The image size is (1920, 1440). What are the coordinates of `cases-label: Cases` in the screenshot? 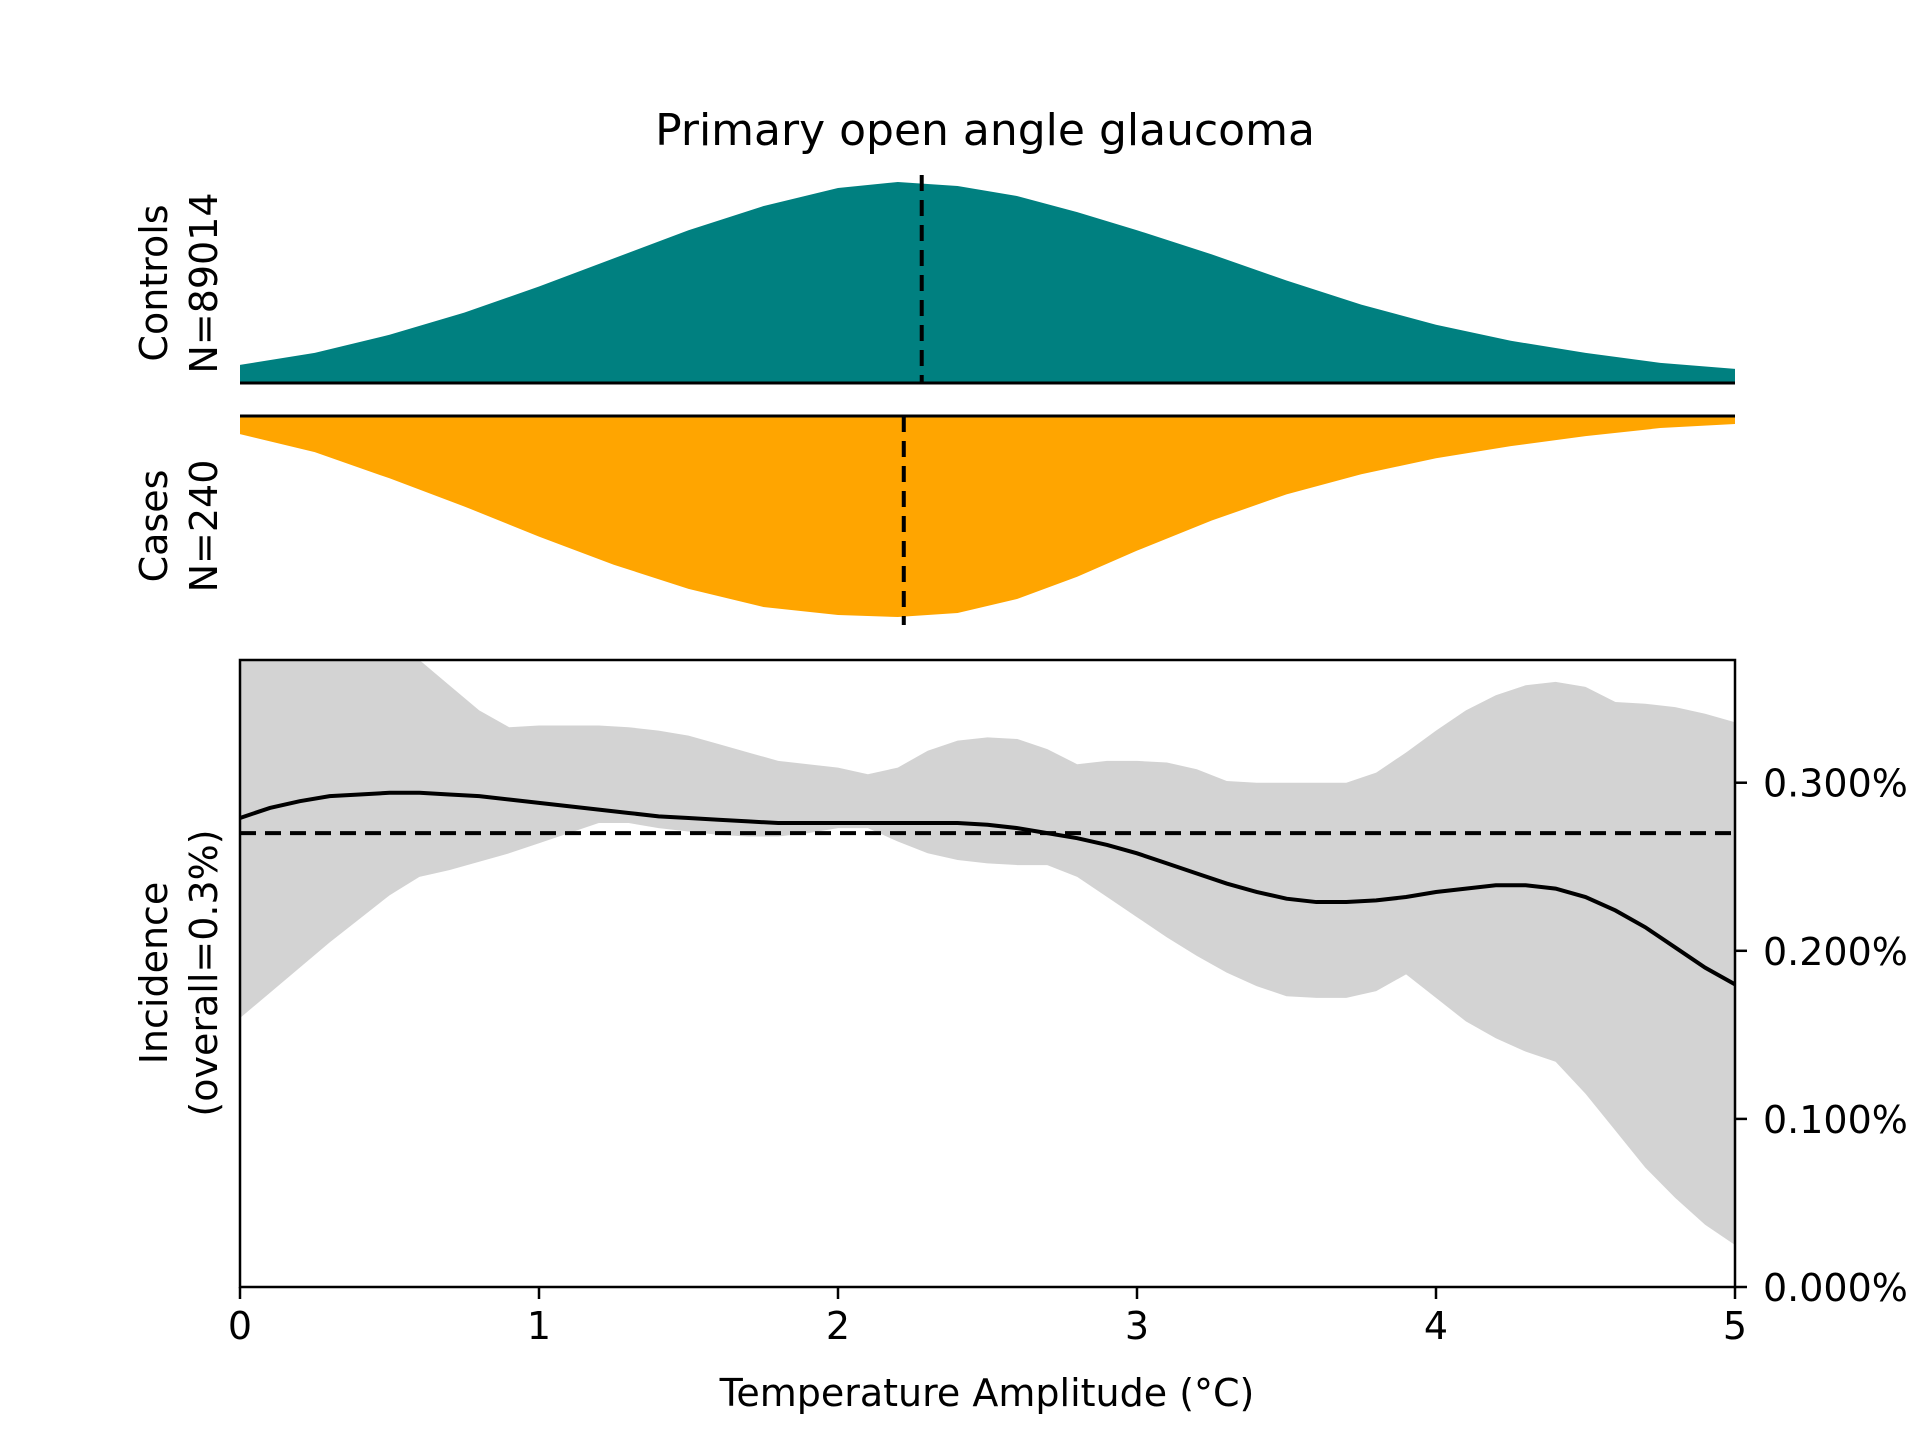 It's located at (154, 526).